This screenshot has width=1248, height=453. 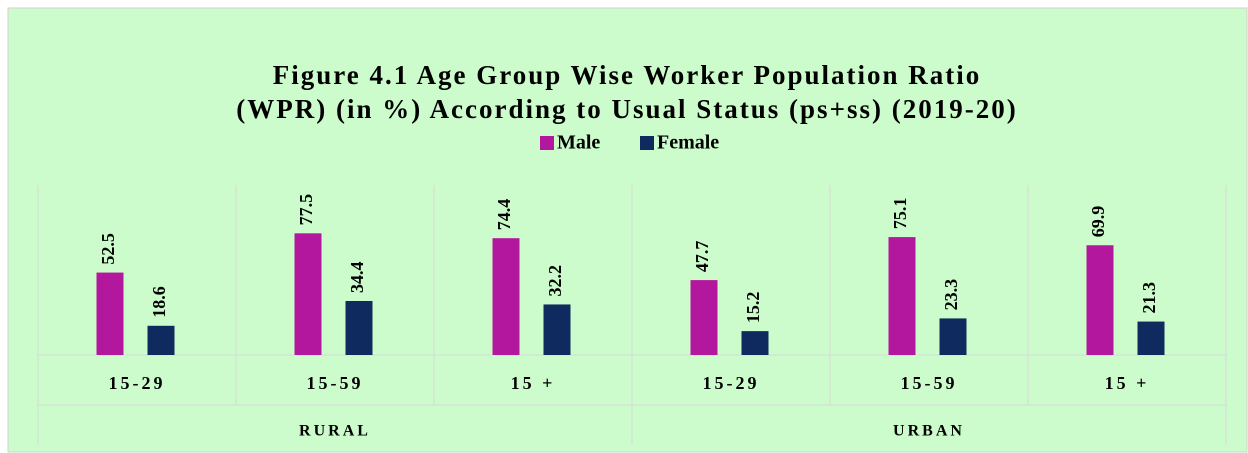 What do you see at coordinates (578, 143) in the screenshot?
I see `legend-label: Male` at bounding box center [578, 143].